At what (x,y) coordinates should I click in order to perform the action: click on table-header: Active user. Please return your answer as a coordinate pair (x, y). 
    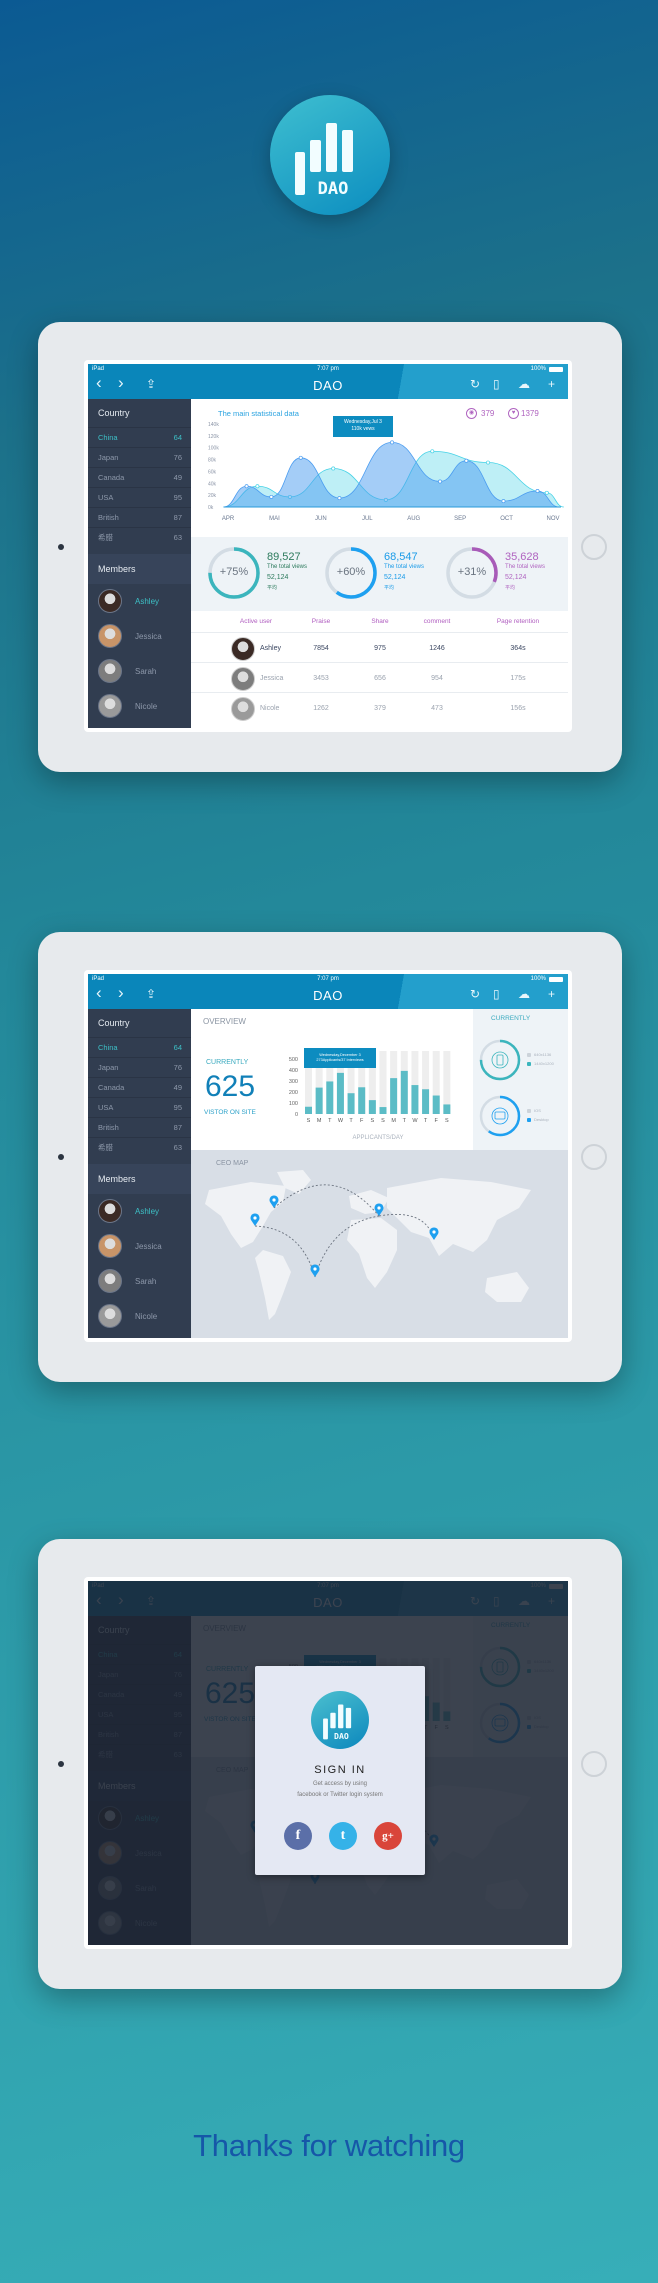
    Looking at the image, I should click on (256, 621).